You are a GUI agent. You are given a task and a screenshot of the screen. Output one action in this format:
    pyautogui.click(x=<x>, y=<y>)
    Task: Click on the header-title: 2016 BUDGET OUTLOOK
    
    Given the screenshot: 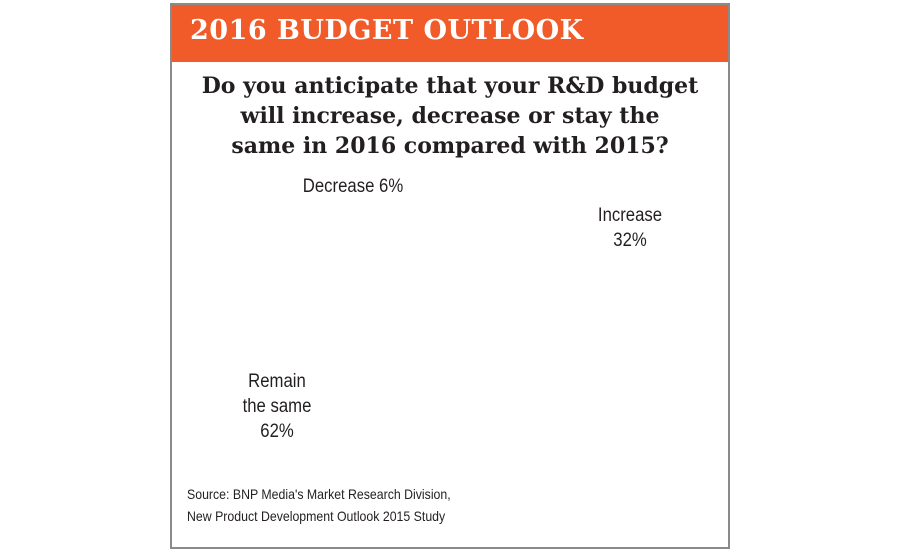 What is the action you would take?
    pyautogui.click(x=387, y=30)
    